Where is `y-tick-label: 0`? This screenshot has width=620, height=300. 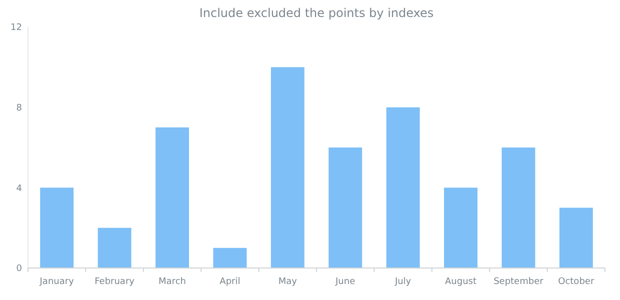 y-tick-label: 0 is located at coordinates (19, 269).